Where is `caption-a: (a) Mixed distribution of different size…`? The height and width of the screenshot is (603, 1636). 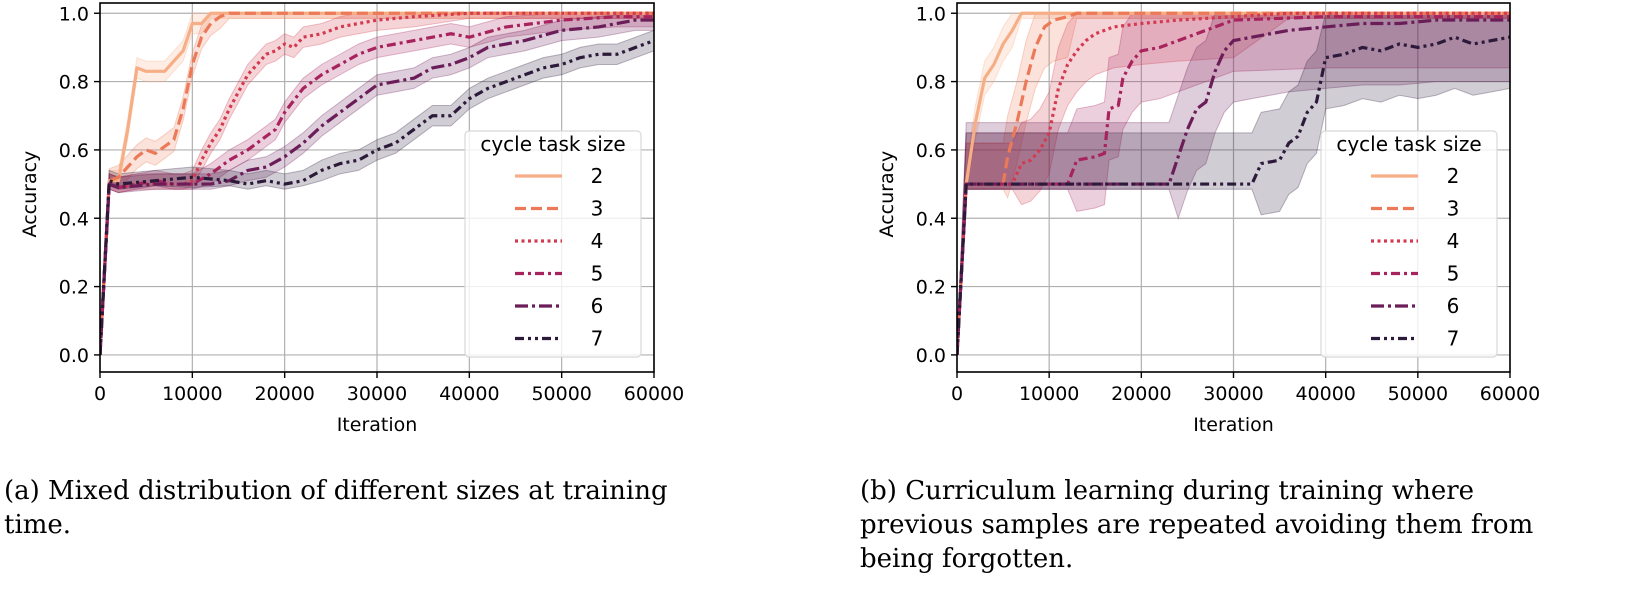
caption-a: (a) Mixed distribution of different size… is located at coordinates (336, 508).